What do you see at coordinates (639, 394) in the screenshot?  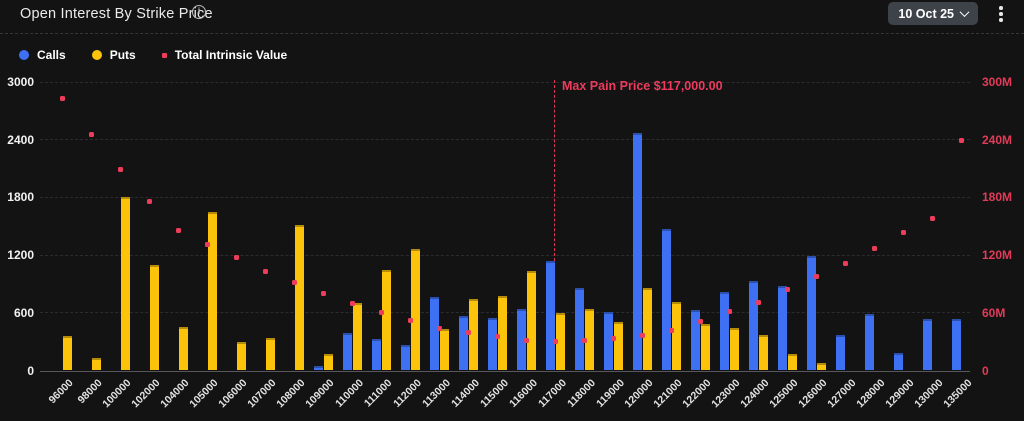 I see `x-axis-tick: 120000` at bounding box center [639, 394].